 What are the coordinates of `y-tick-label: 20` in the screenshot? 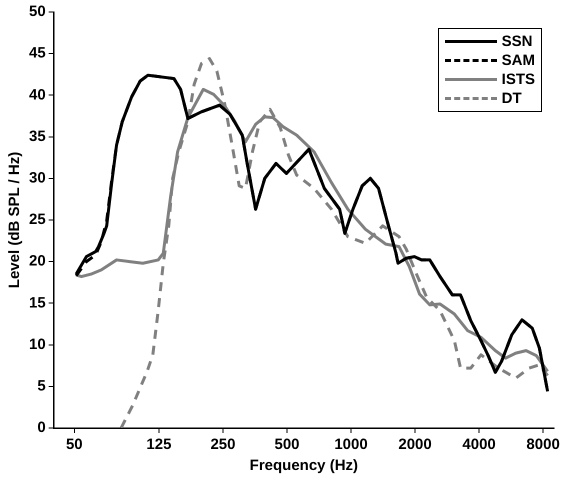 It's located at (37, 261).